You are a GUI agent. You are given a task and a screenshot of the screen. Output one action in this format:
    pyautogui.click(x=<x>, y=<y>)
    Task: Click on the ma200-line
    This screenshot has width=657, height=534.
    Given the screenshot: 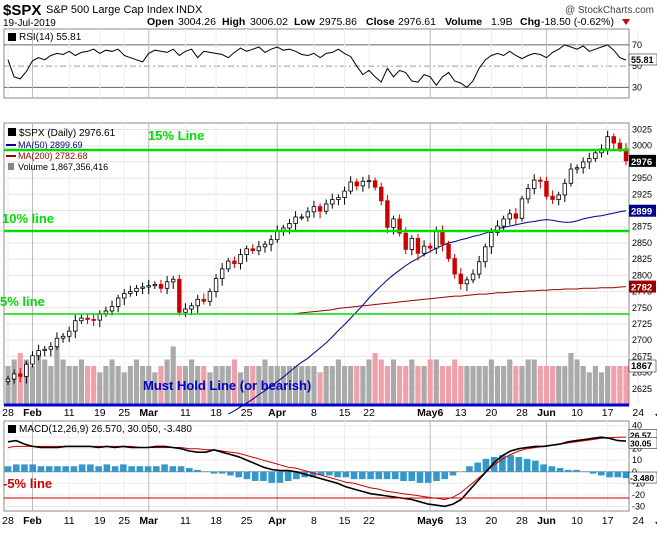 What is the action you would take?
    pyautogui.click(x=458, y=300)
    